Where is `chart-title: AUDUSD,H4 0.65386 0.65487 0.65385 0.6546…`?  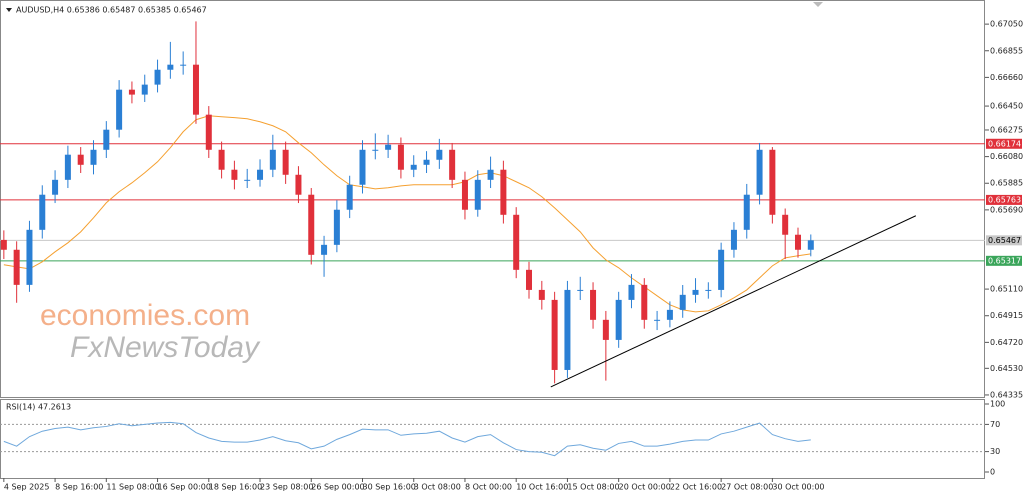 chart-title: AUDUSD,H4 0.65386 0.65487 0.65385 0.6546… is located at coordinates (111, 10).